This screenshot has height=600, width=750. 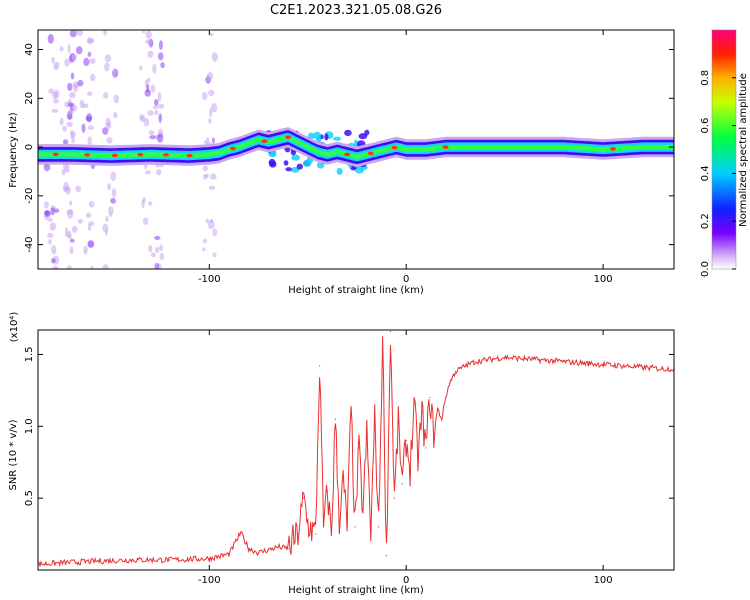 What do you see at coordinates (705, 126) in the screenshot?
I see `colorbar-tick-label: 0.6` at bounding box center [705, 126].